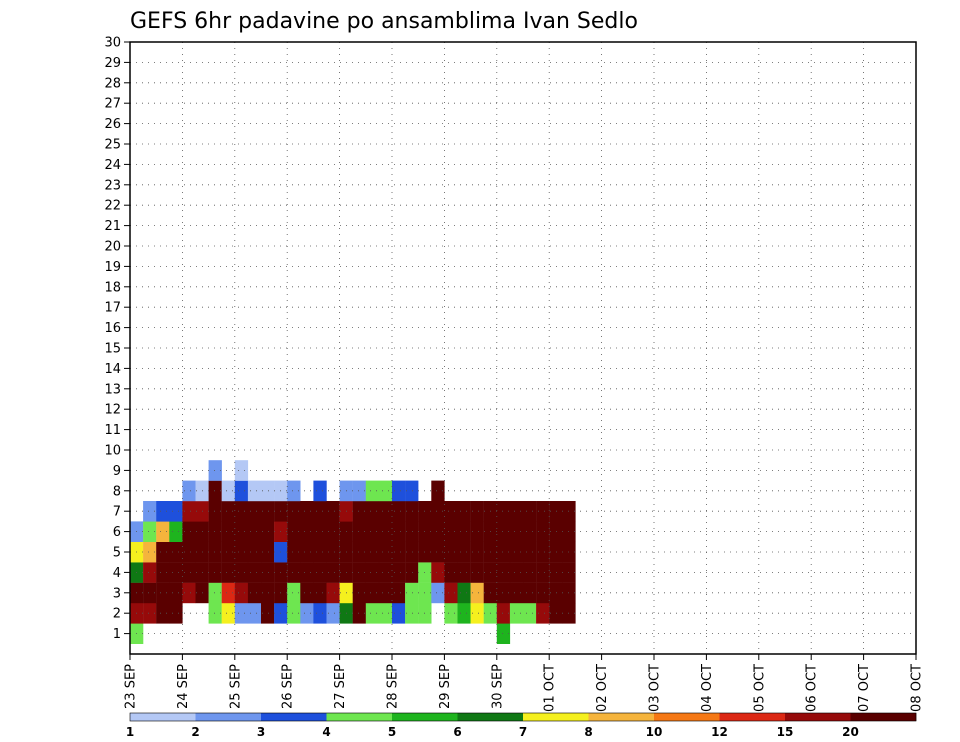  Describe the element at coordinates (112, 43) in the screenshot. I see `y-tick-label: 30` at that location.